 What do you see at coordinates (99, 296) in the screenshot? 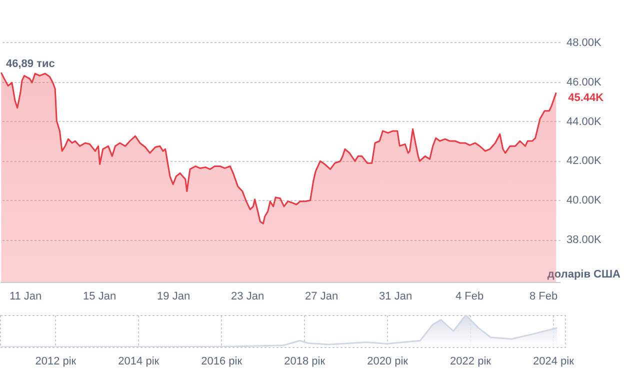
I see `x-tick-label: 15 Jan` at bounding box center [99, 296].